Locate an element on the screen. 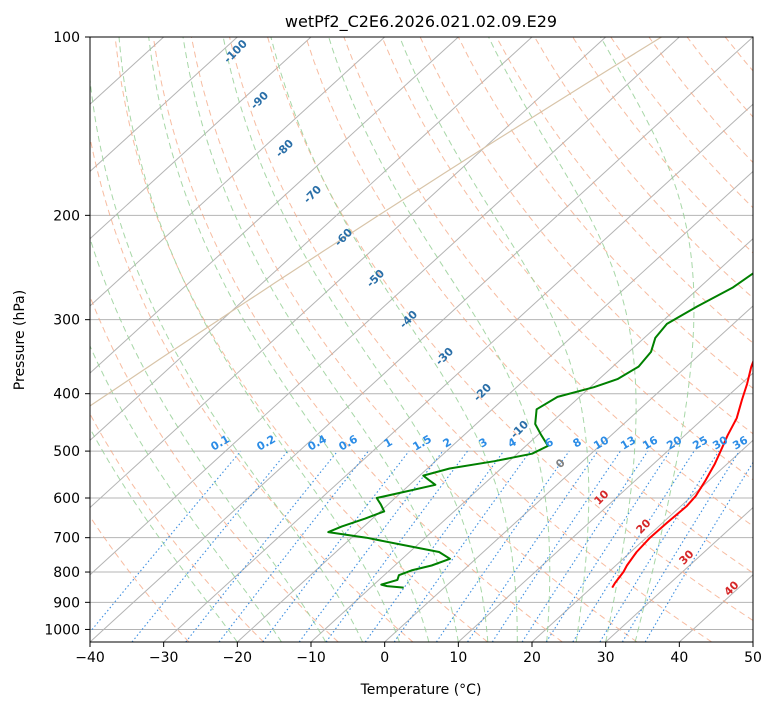  x-tick-label: 40 is located at coordinates (679, 658).